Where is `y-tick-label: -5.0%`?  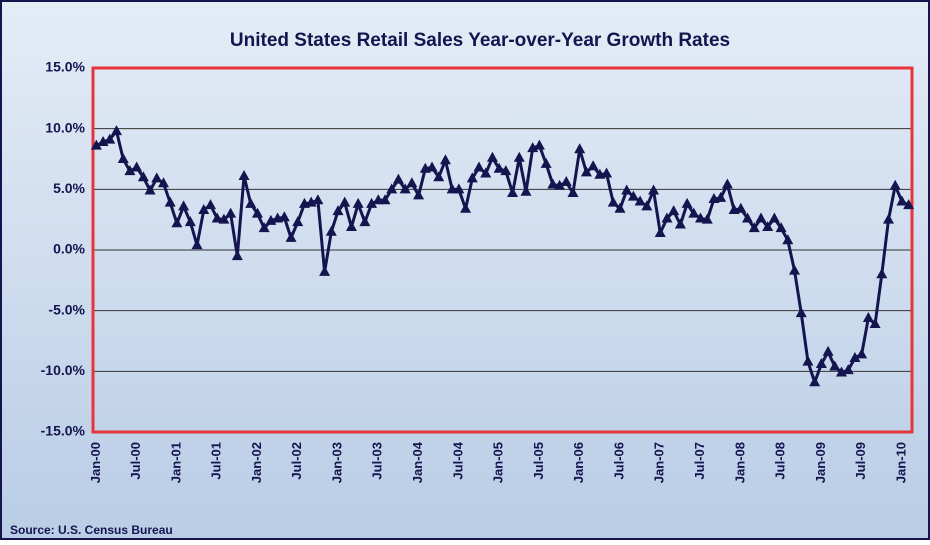
y-tick-label: -5.0% is located at coordinates (66, 309).